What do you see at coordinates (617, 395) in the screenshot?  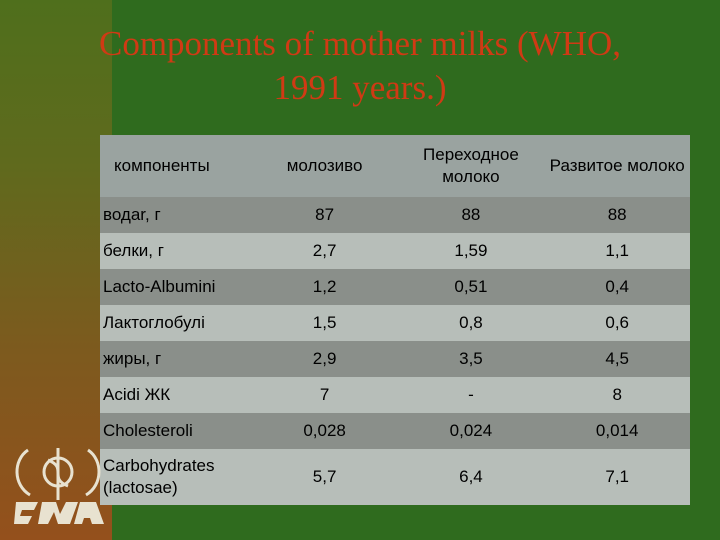 I see `cell: 8` at bounding box center [617, 395].